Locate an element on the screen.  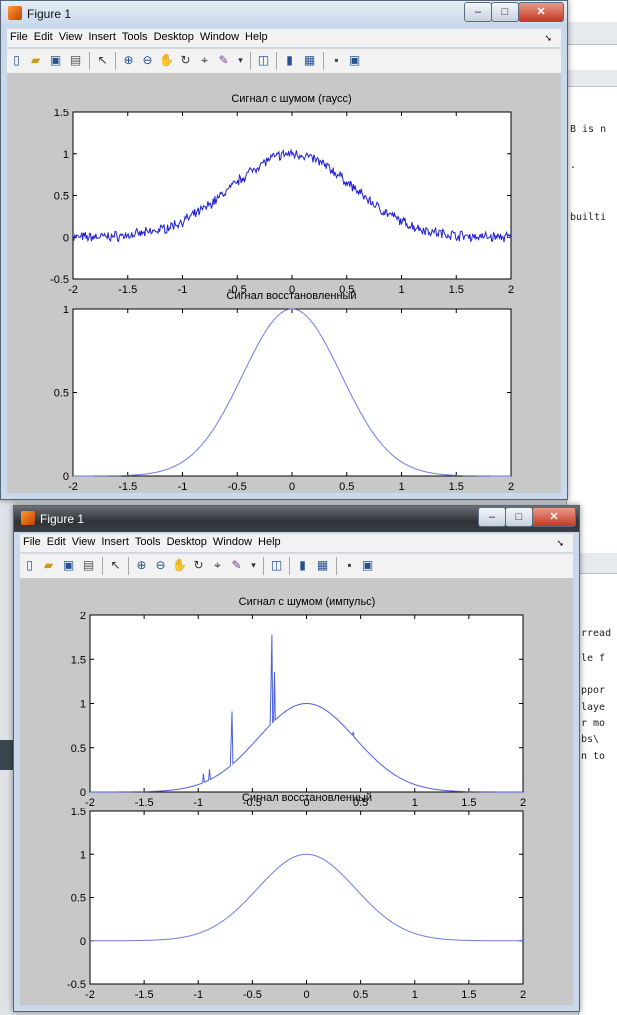
y-tick-label: 1.5 is located at coordinates (78, 660).